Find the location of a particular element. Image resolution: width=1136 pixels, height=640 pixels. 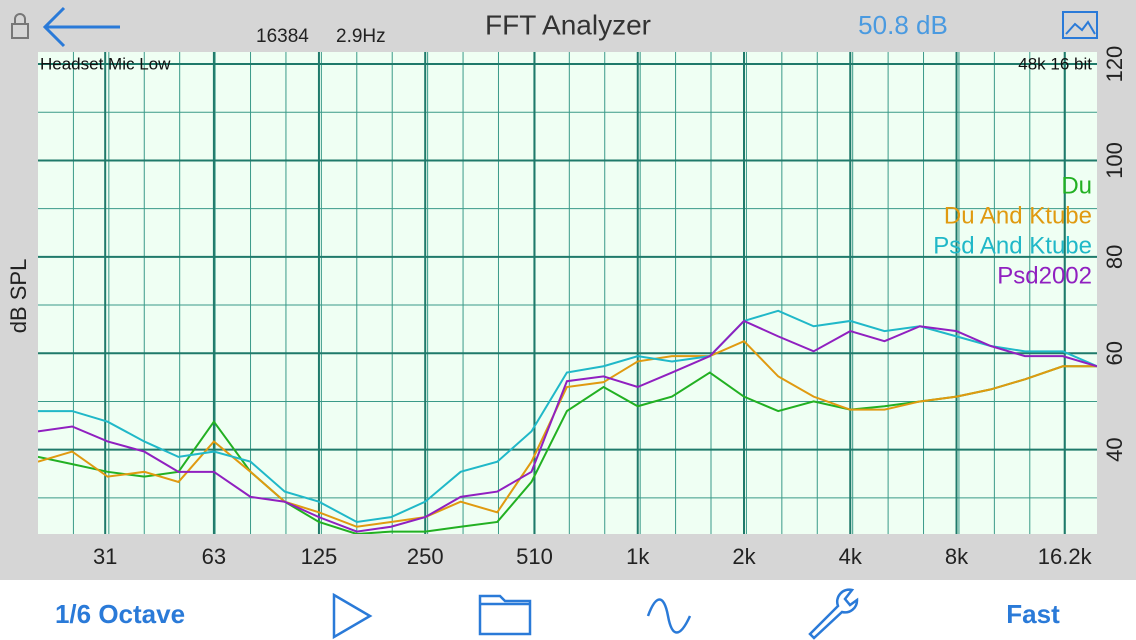

app-title: FFT Analyzer is located at coordinates (568, 24).